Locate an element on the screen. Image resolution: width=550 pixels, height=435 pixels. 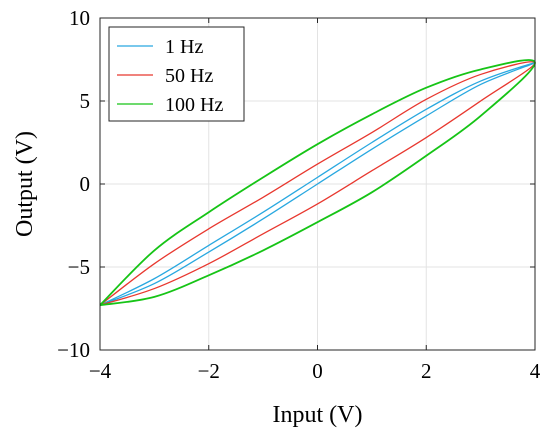
legend: 1 Hz 50 Hz 100 Hz is located at coordinates (176, 74).